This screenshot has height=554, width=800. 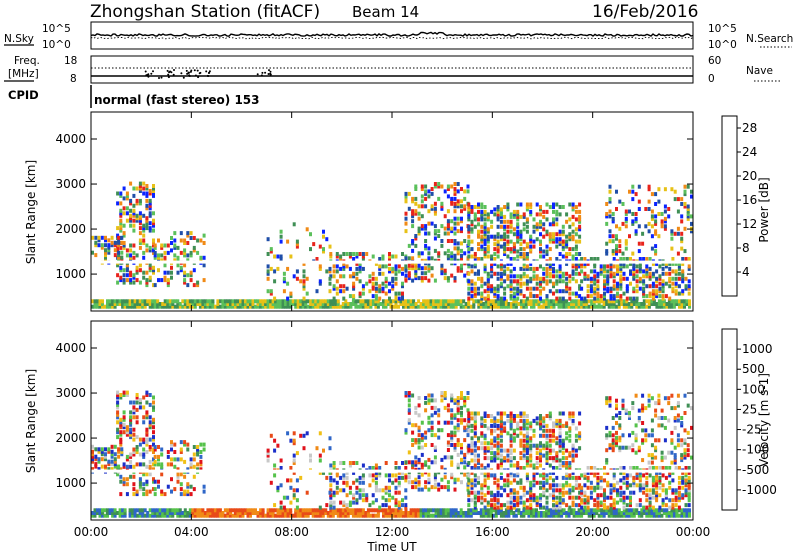 I want to click on noise-panel: N.Sky 10^5 10^0 10^5 10^0 N.Search, so click(x=398, y=36).